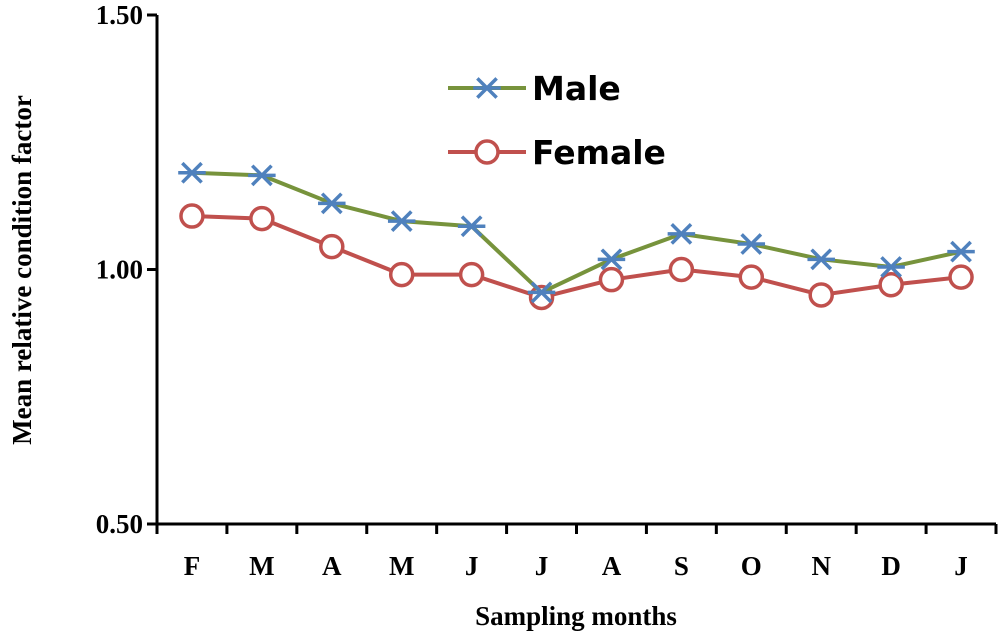 The height and width of the screenshot is (637, 998). I want to click on x-tick-label: N, so click(821, 566).